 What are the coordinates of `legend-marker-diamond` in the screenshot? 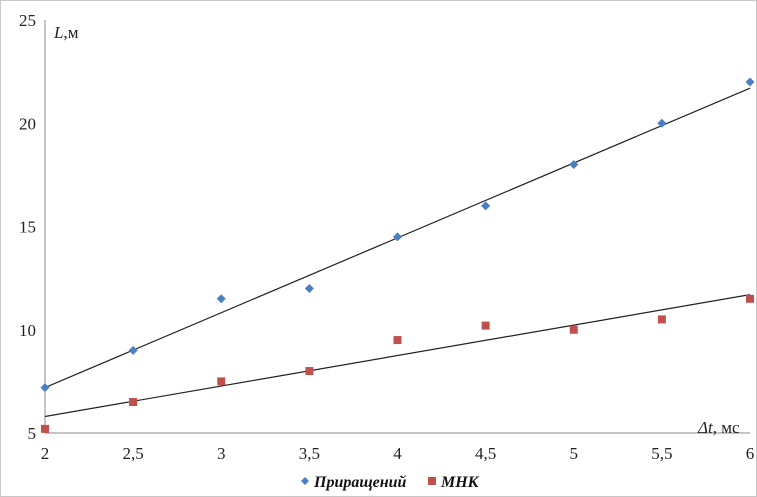 It's located at (305, 481).